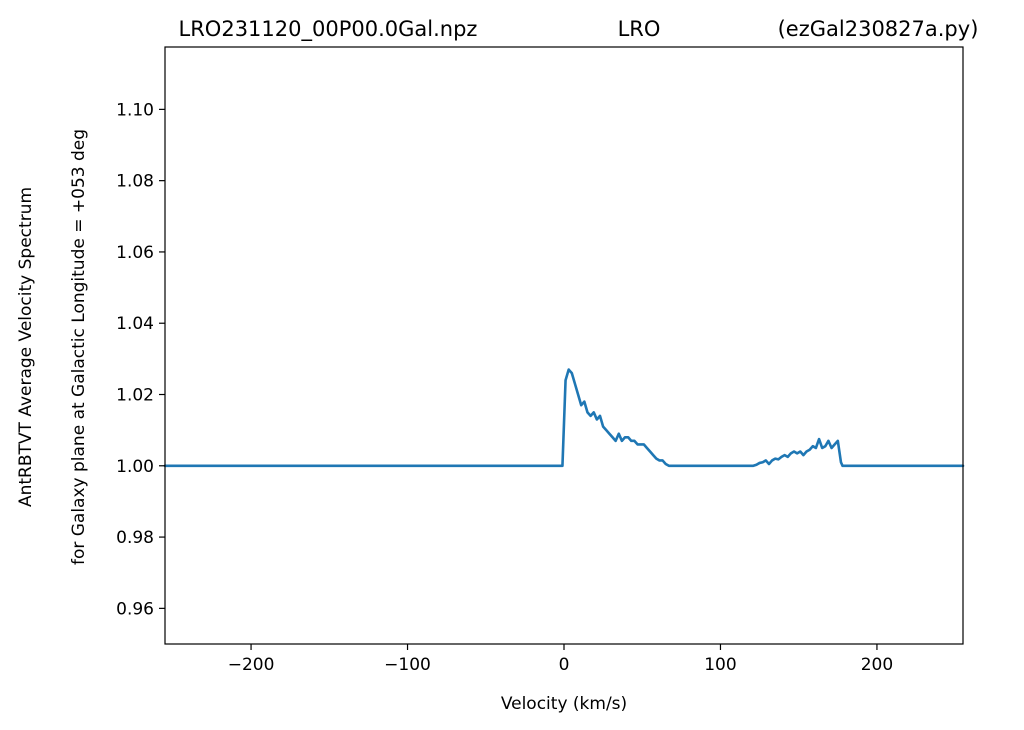  I want to click on plot-area, so click(564, 418).